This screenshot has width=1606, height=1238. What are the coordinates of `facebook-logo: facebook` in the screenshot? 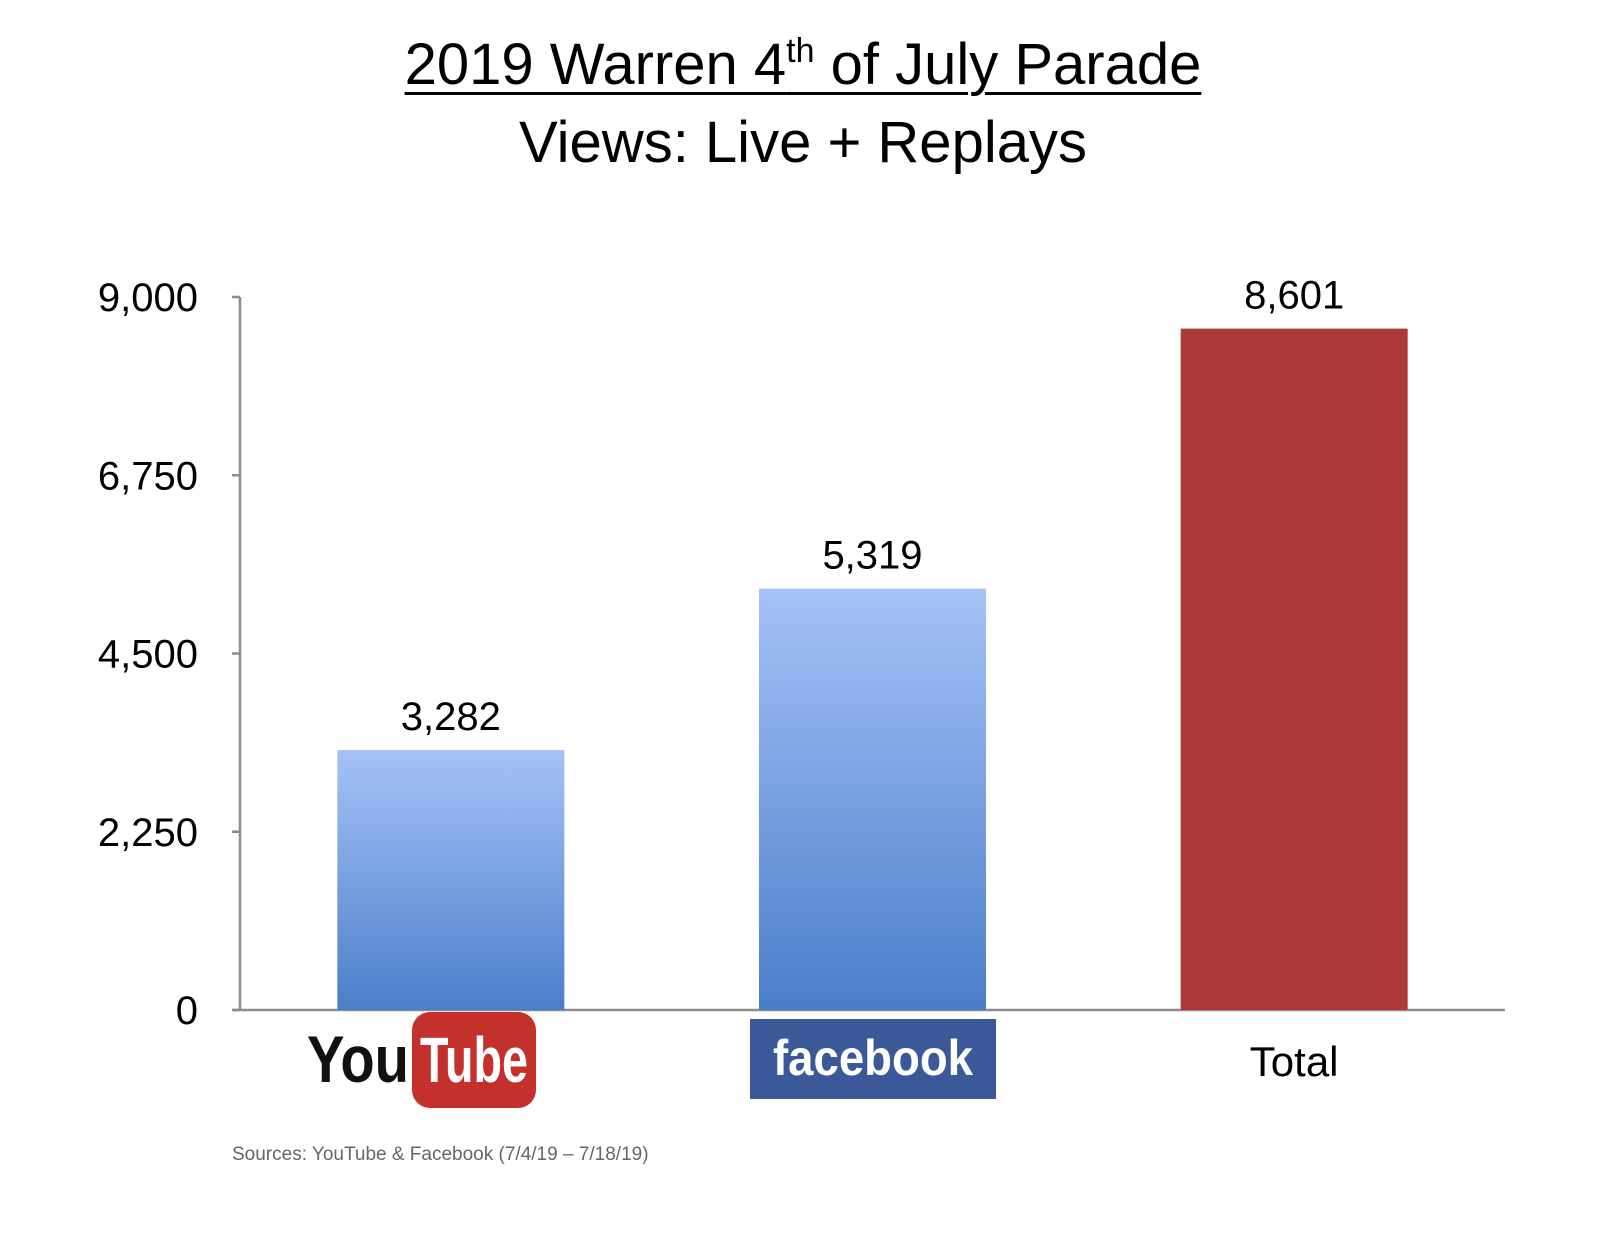 It's located at (873, 1059).